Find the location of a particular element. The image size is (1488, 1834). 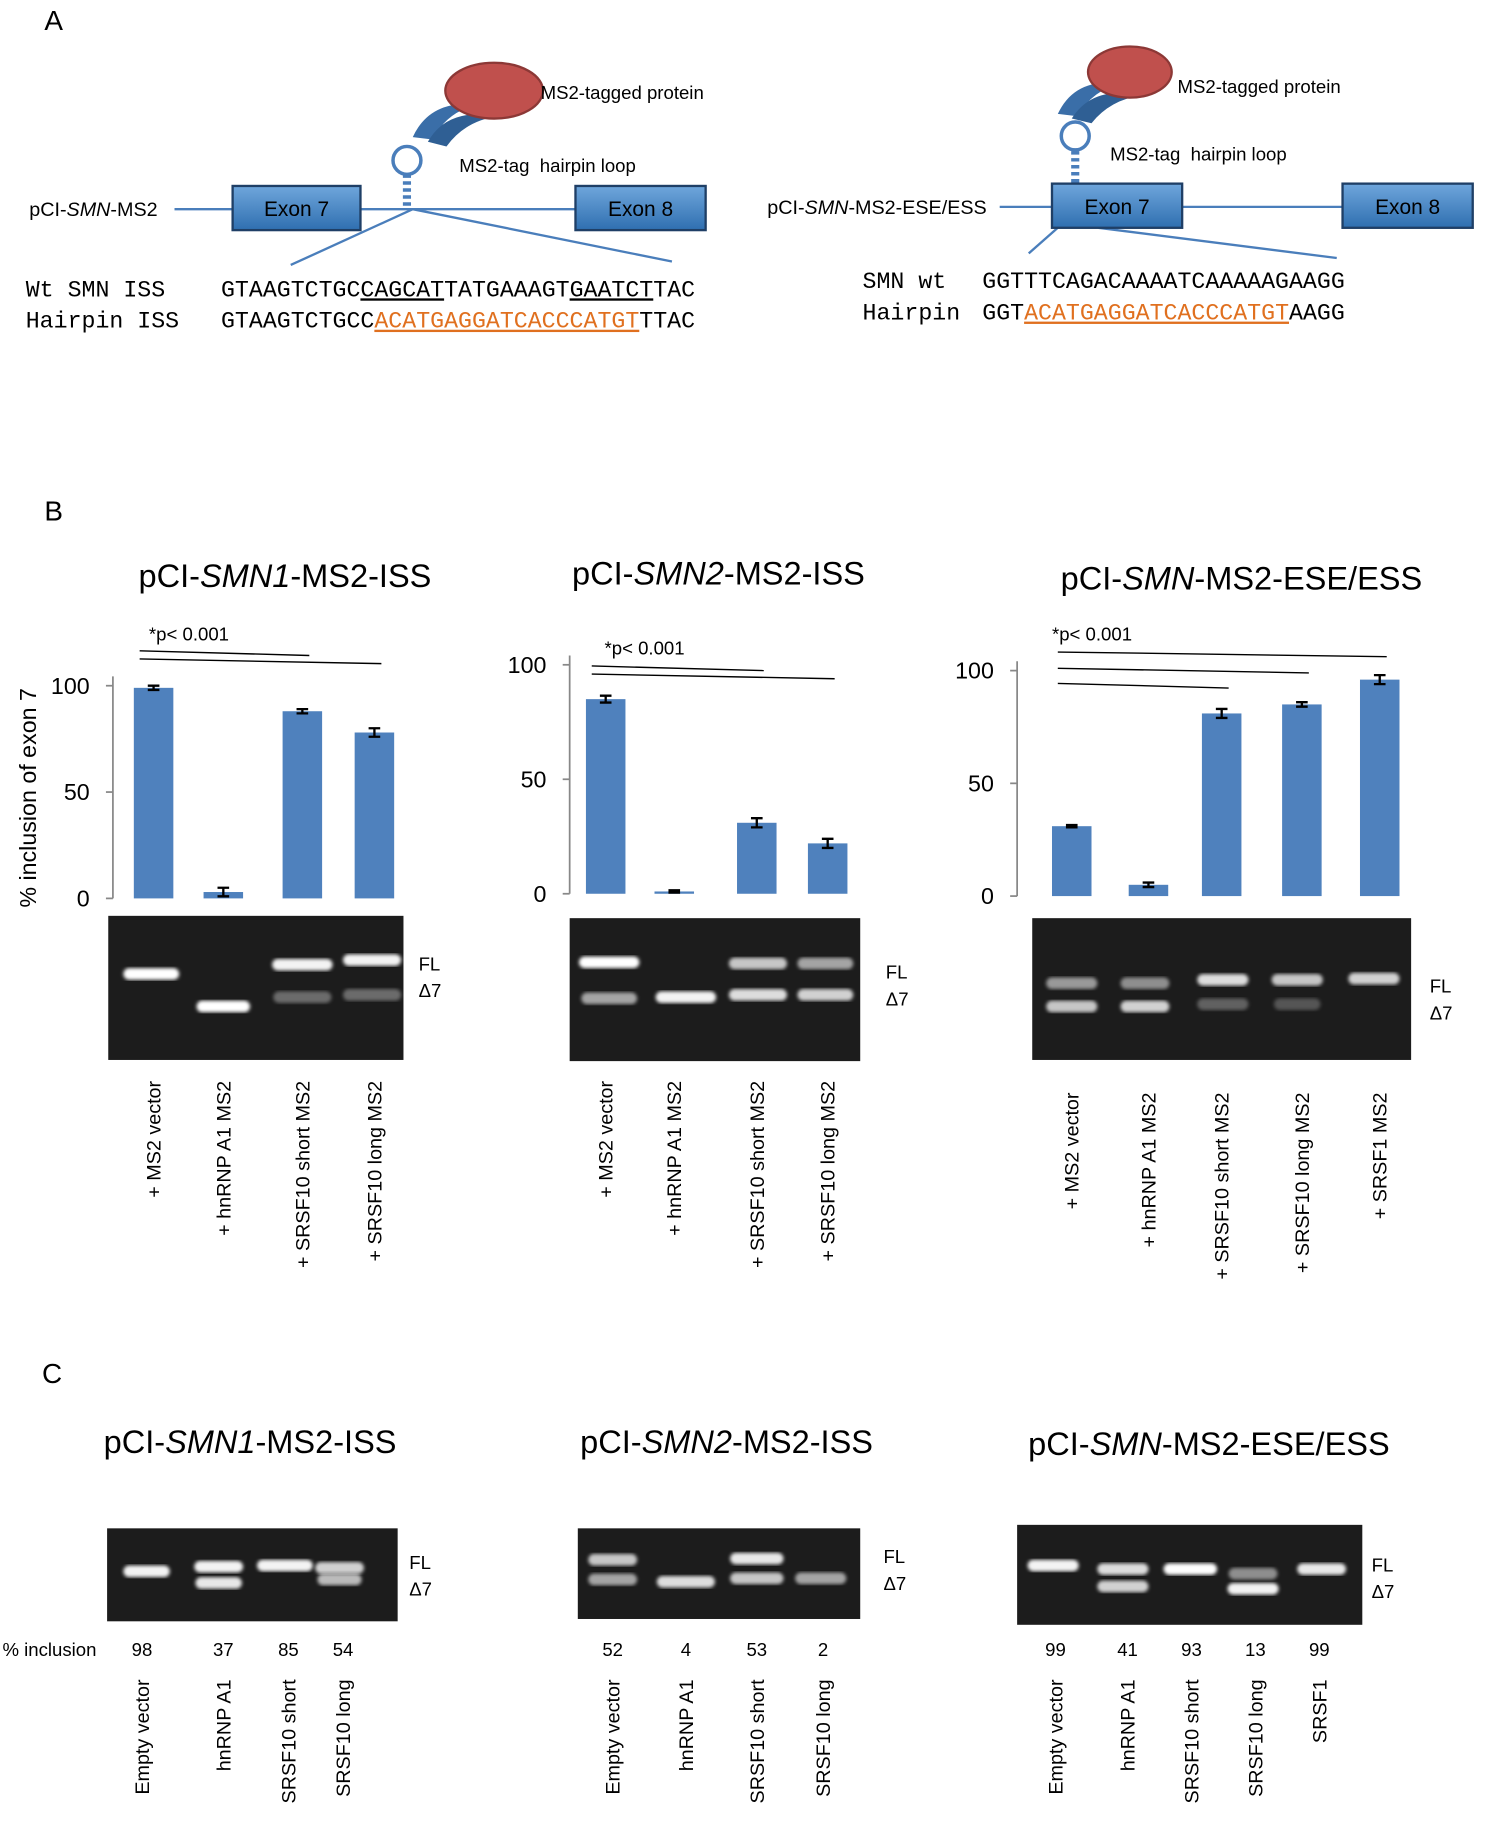

x-tick-label: + SRSF10 long MS2 is located at coordinates (829, 1171).